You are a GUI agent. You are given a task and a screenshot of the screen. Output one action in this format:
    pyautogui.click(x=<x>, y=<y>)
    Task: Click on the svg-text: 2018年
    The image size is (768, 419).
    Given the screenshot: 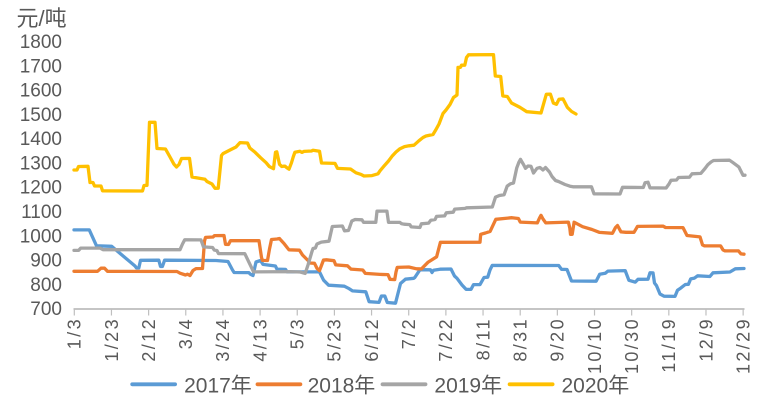 What is the action you would take?
    pyautogui.click(x=342, y=386)
    